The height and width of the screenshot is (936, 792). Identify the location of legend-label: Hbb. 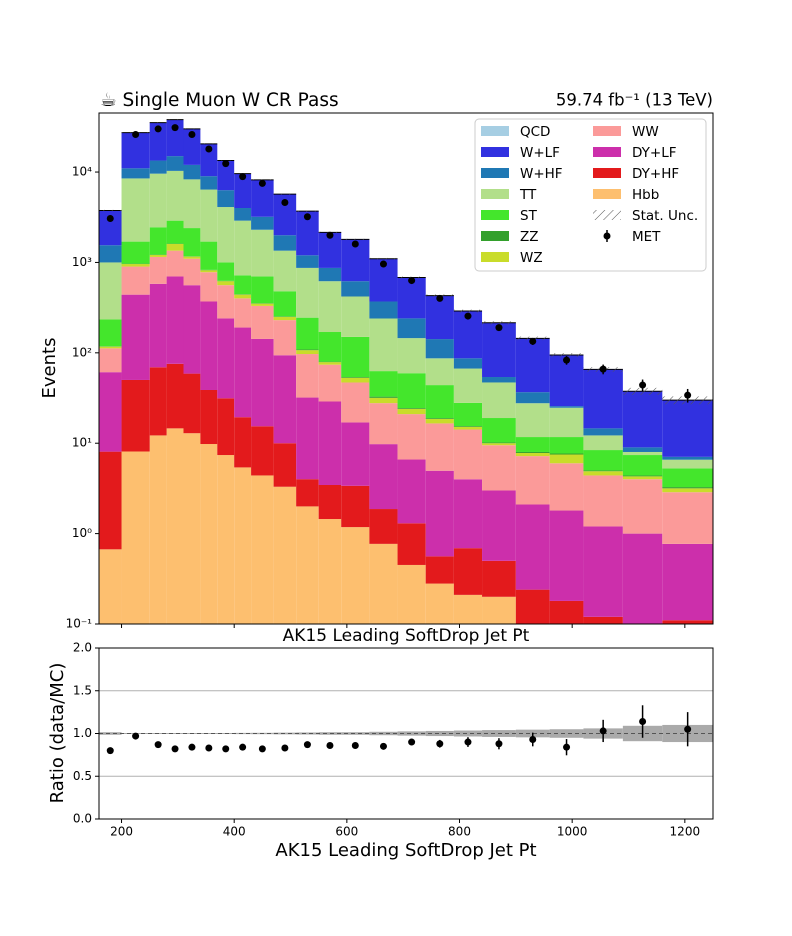
(645, 195).